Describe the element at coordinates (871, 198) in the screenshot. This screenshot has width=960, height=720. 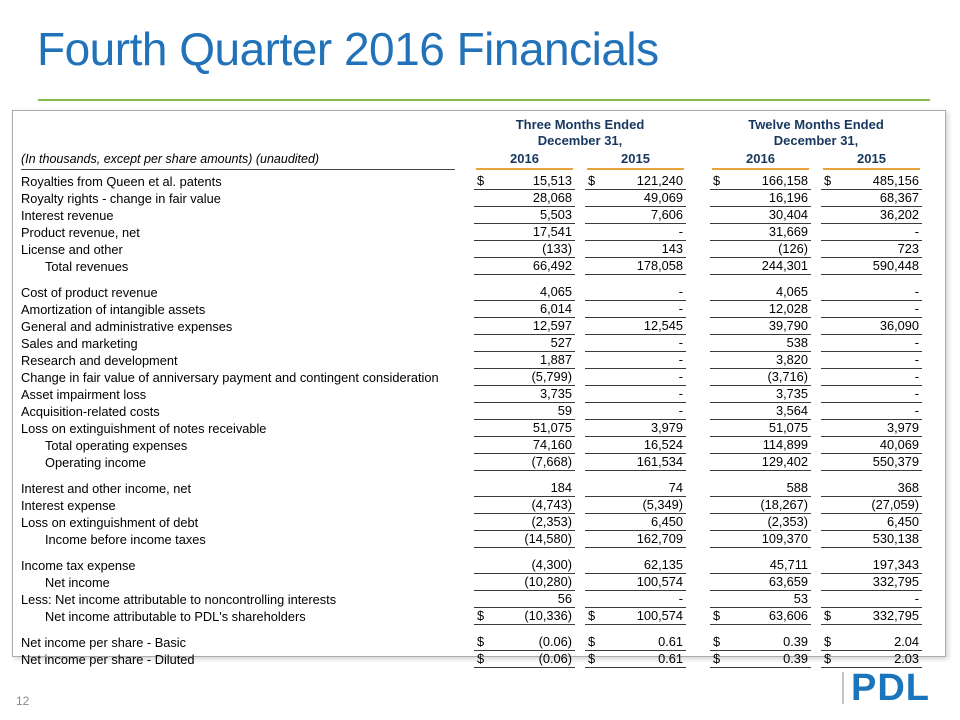
I see `cell-value: 68,367` at that location.